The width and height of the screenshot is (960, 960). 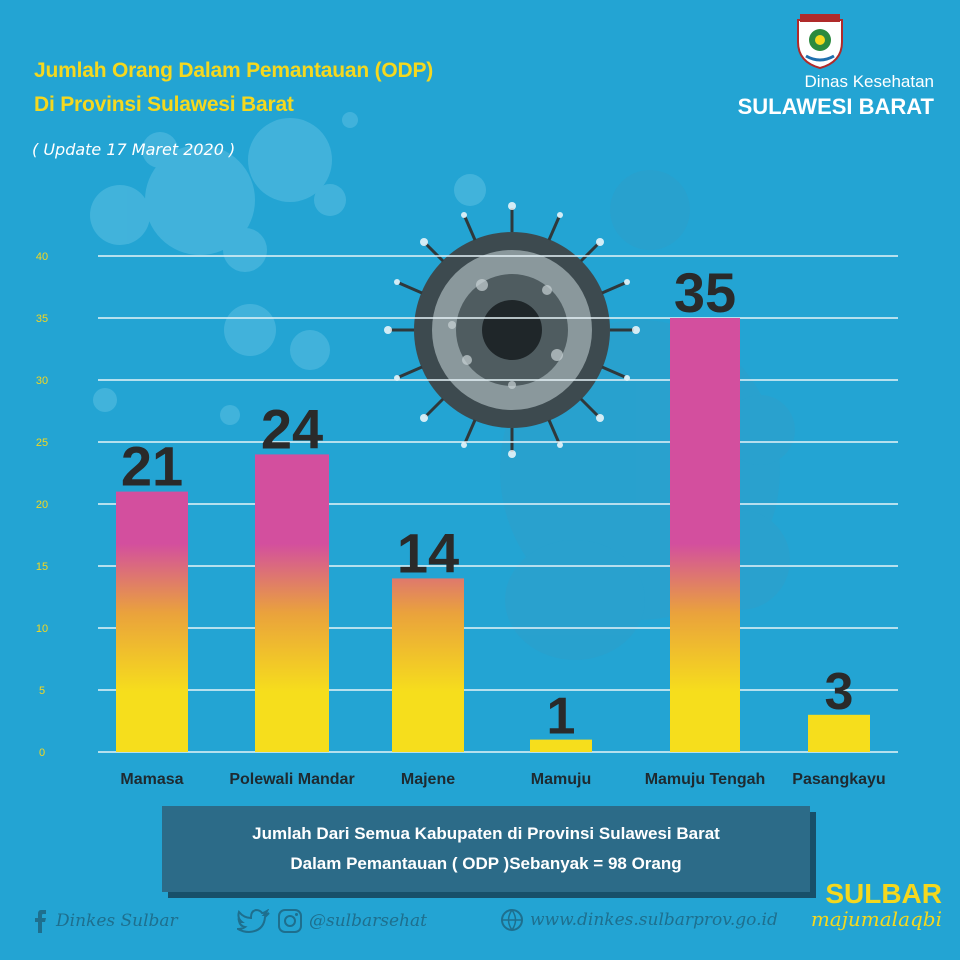 What do you see at coordinates (42, 691) in the screenshot?
I see `y-tick-label: 5` at bounding box center [42, 691].